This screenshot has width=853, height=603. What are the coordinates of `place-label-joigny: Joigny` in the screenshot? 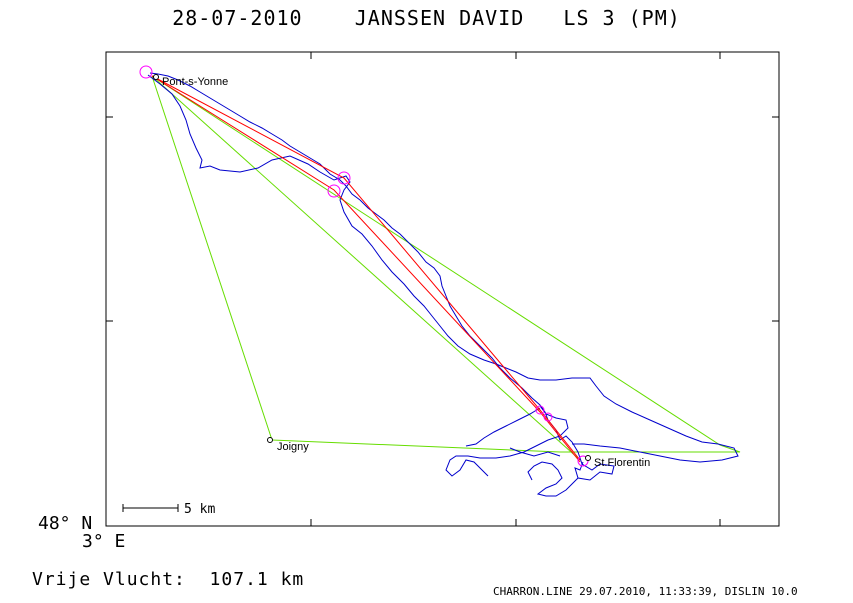 It's located at (293, 447).